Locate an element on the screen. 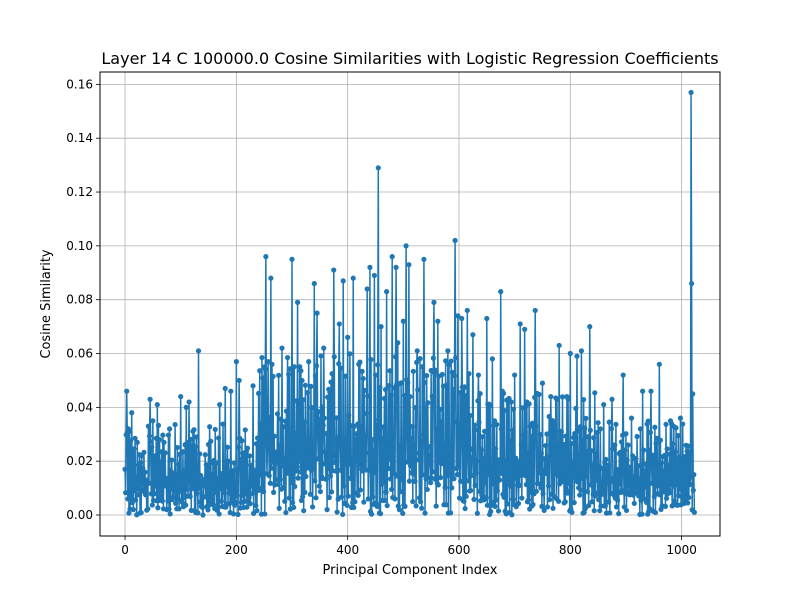 The height and width of the screenshot is (600, 800). x-tick-label: 1000 is located at coordinates (681, 550).